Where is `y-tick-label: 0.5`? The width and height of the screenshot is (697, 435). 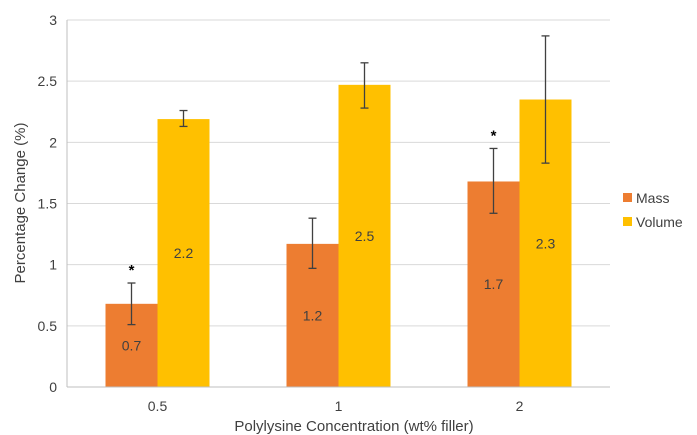 y-tick-label: 0.5 is located at coordinates (48, 326).